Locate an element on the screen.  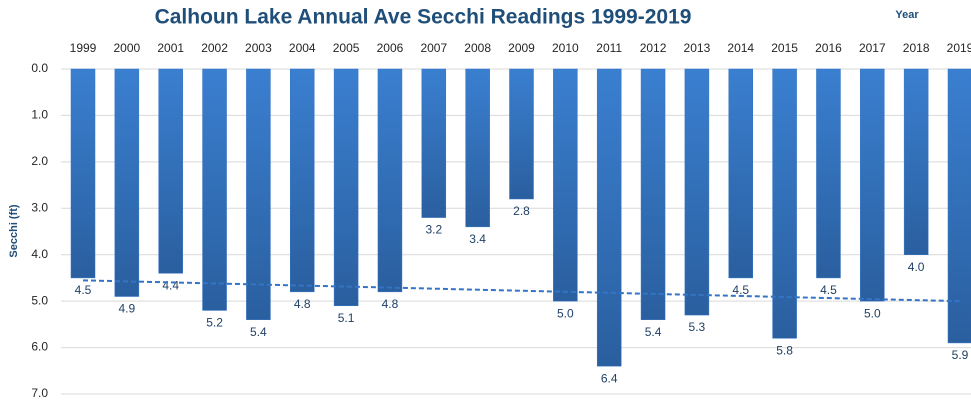
x-tick-label: 2017 is located at coordinates (872, 48).